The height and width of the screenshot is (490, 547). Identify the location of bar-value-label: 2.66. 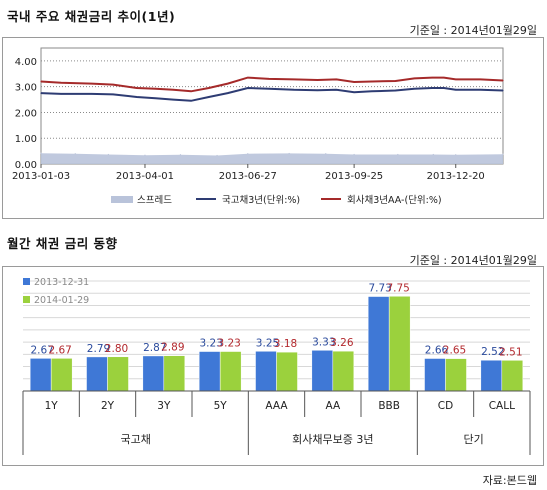
(437, 350).